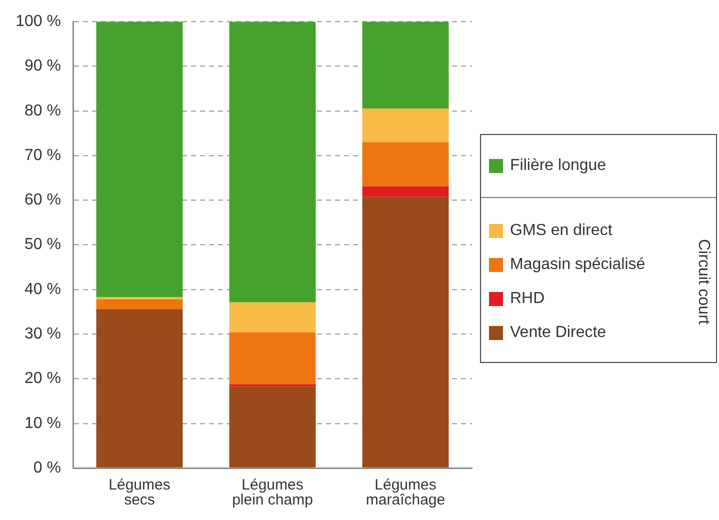 The height and width of the screenshot is (520, 719). Describe the element at coordinates (558, 165) in the screenshot. I see `legend-label: Filière longue` at that location.